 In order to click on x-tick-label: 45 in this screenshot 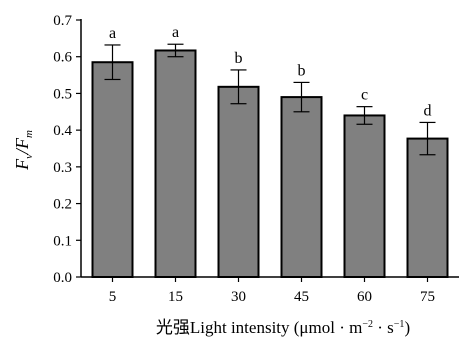, I will do `click(301, 297)`.